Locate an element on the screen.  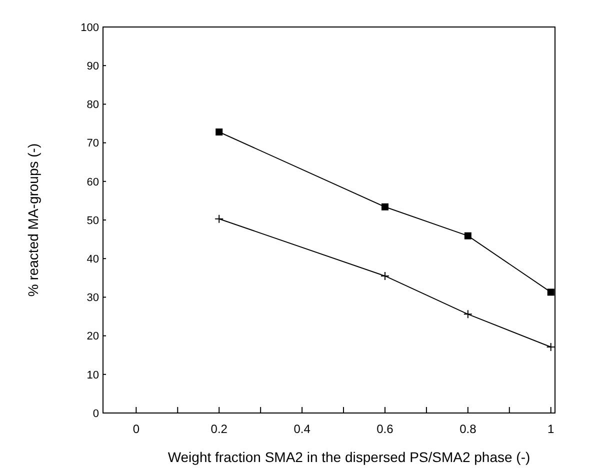
x-tick-label: 0 is located at coordinates (136, 429).